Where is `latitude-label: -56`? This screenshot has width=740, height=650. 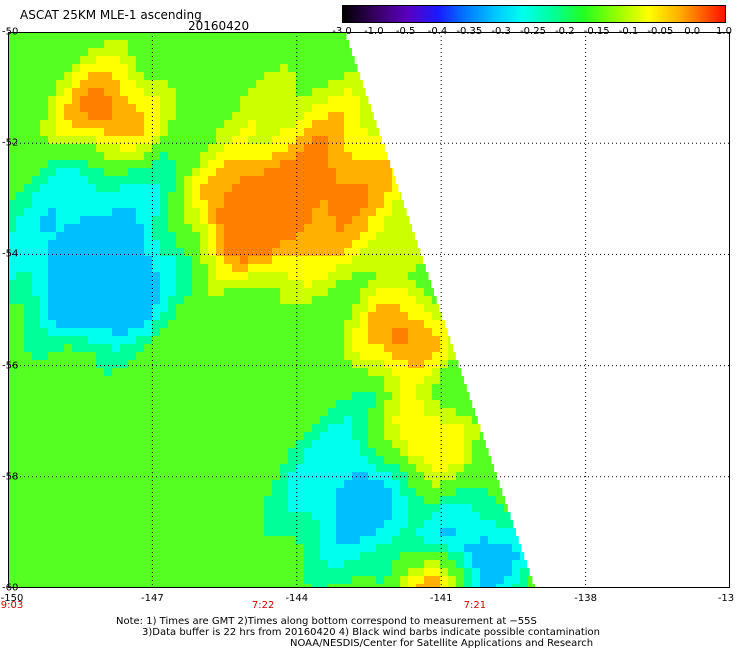
latitude-label: -56 is located at coordinates (10, 366).